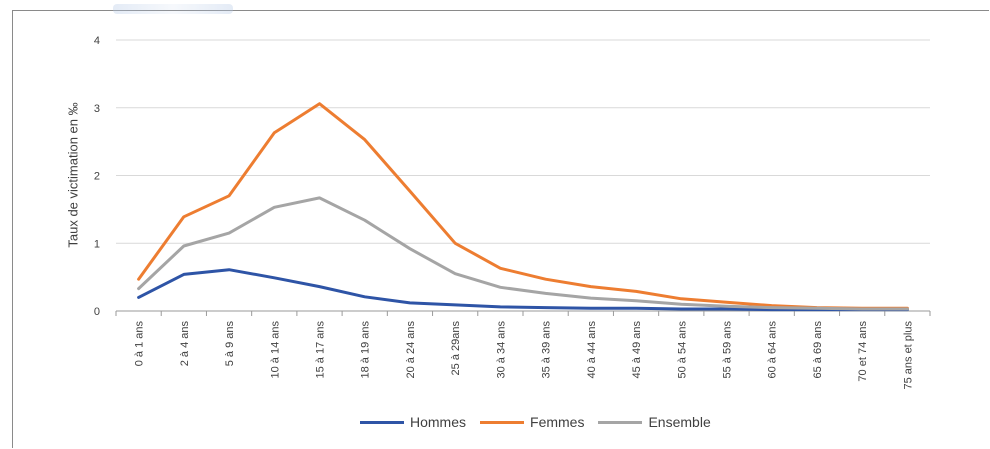  I want to click on x-tick-label: 60 à 64 ans, so click(773, 350).